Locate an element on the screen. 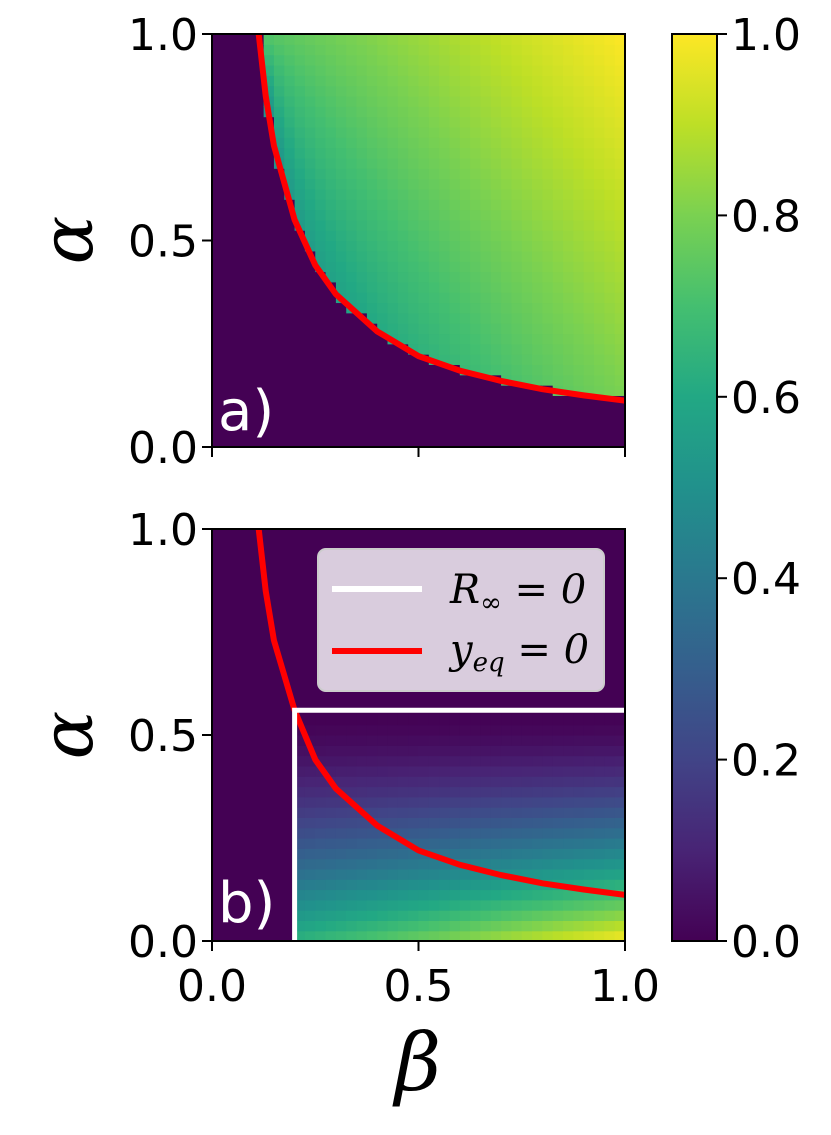 Image resolution: width=831 pixels, height=1135 pixels. colorbar-gradient is located at coordinates (694, 487).